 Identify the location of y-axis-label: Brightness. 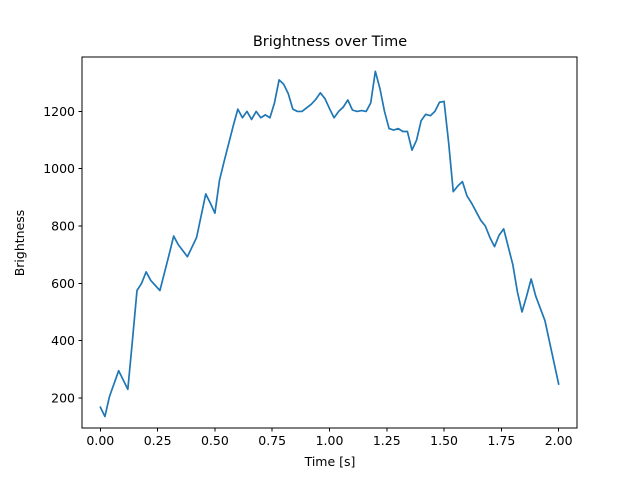
(19, 243).